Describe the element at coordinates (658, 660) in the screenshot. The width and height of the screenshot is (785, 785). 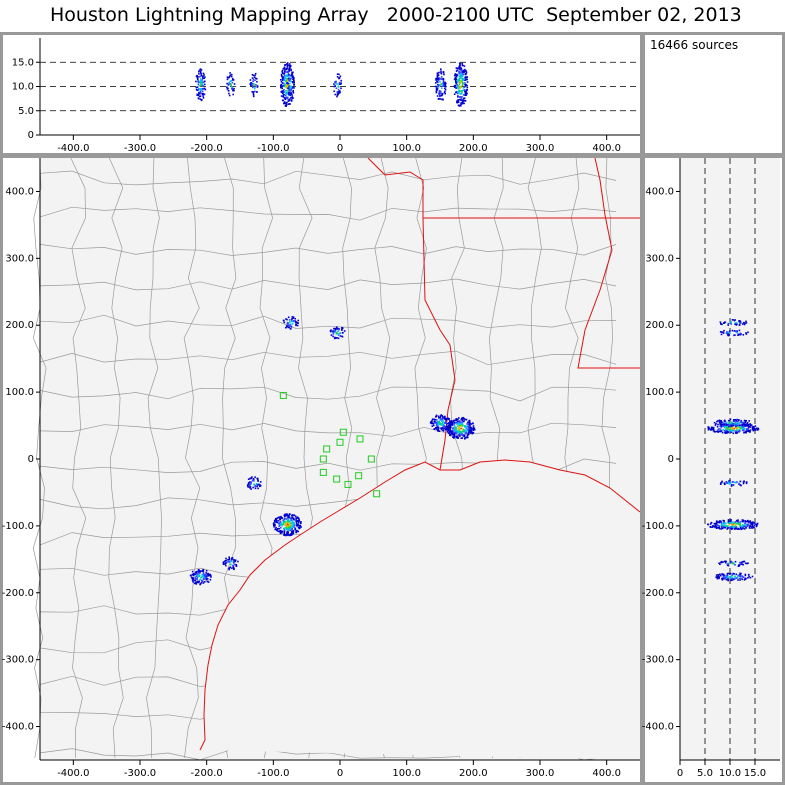
I see `ns-y-tick-label: -300.0` at that location.